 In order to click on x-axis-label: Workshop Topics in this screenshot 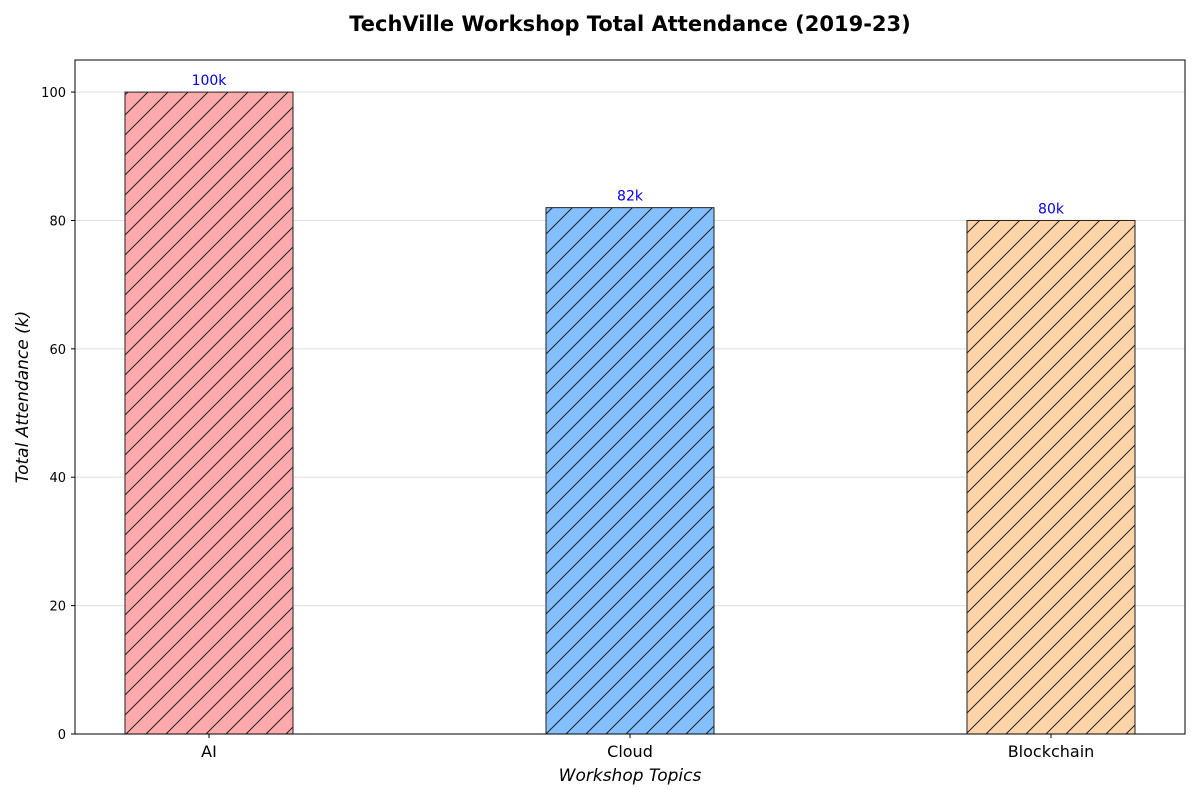, I will do `click(630, 776)`.